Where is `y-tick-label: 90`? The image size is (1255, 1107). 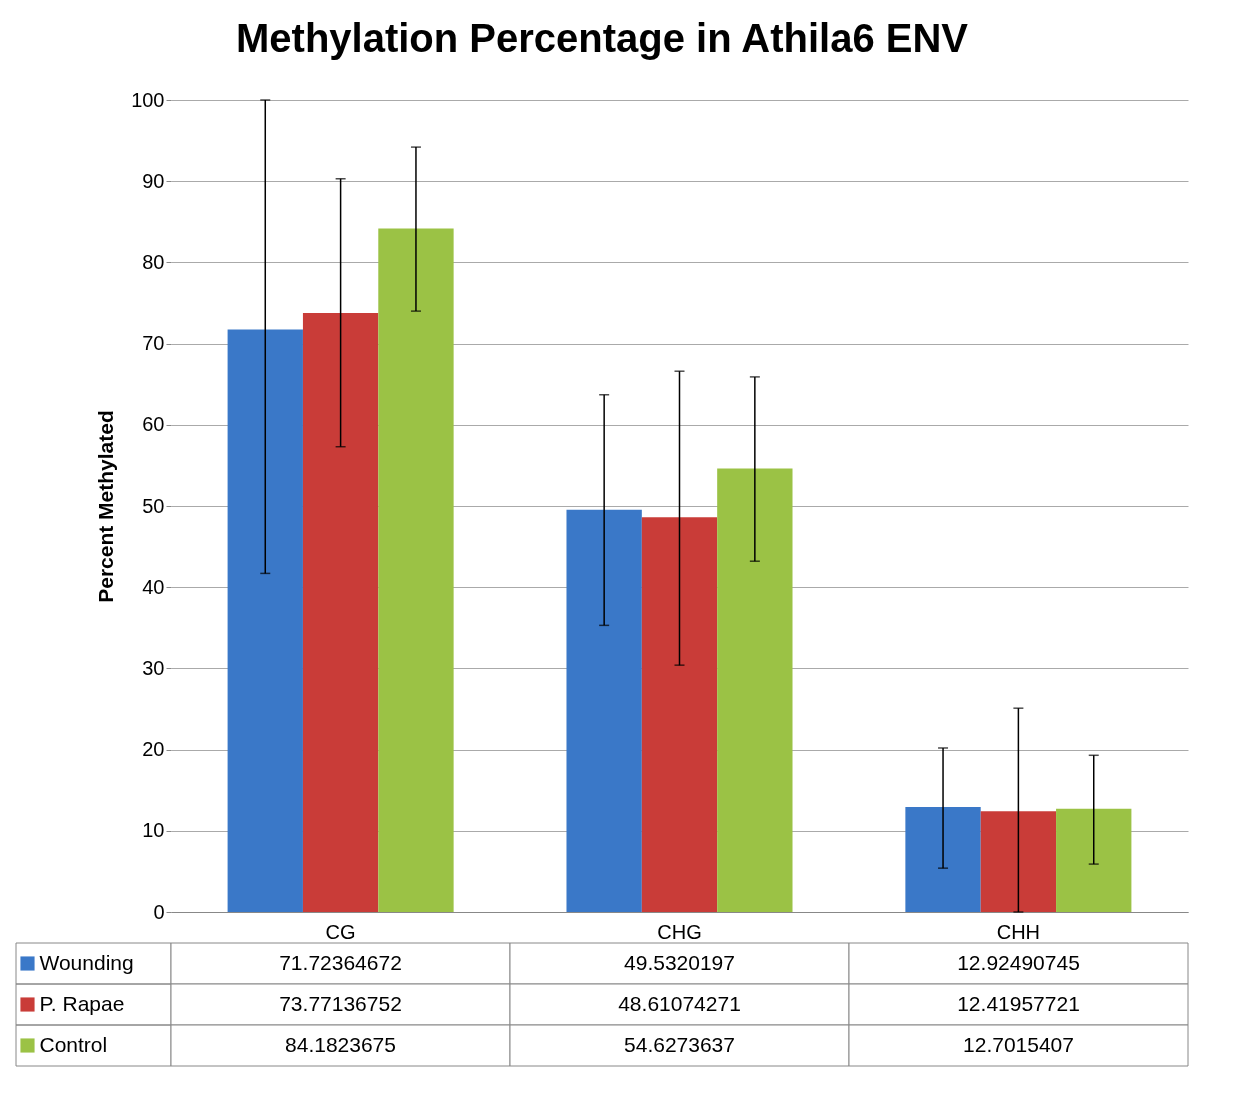 y-tick-label: 90 is located at coordinates (153, 180).